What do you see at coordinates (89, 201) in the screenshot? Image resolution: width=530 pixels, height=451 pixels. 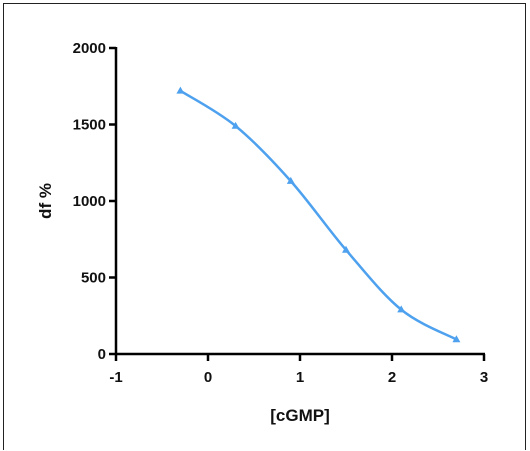 I see `y-tick-label: 1000` at bounding box center [89, 201].